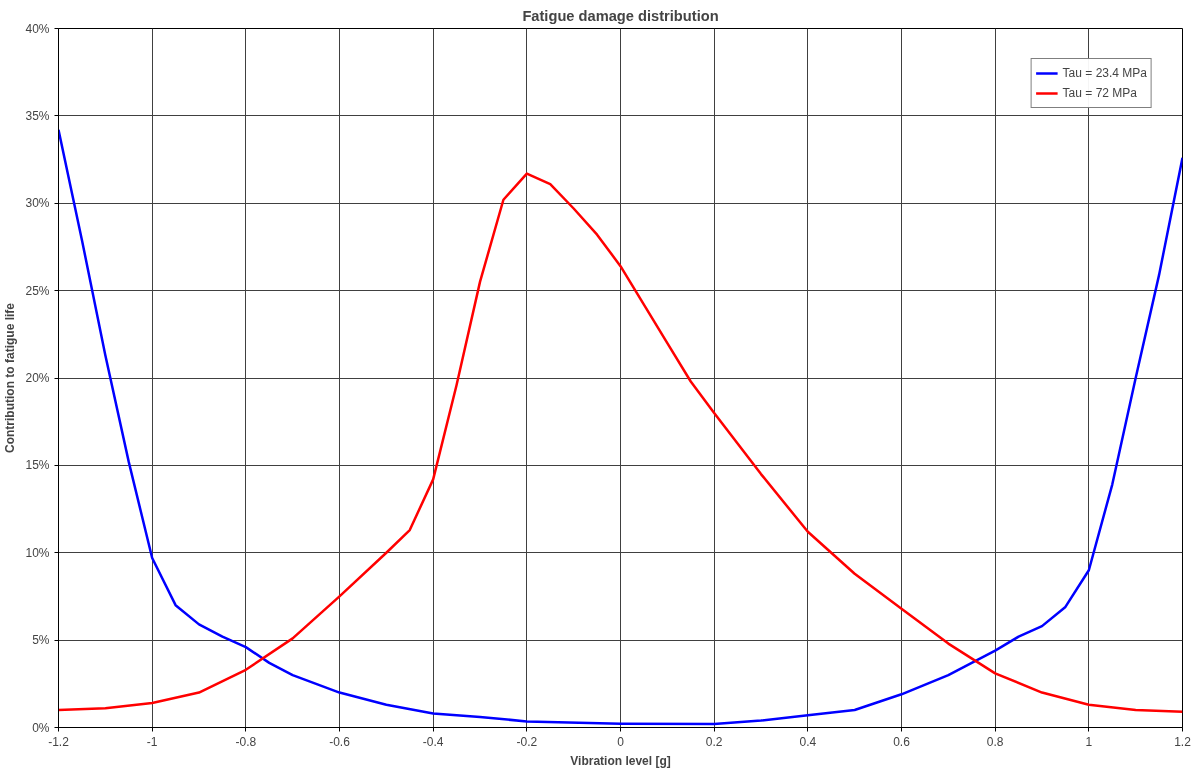  Describe the element at coordinates (37, 28) in the screenshot. I see `y-tick-label: 40%` at that location.